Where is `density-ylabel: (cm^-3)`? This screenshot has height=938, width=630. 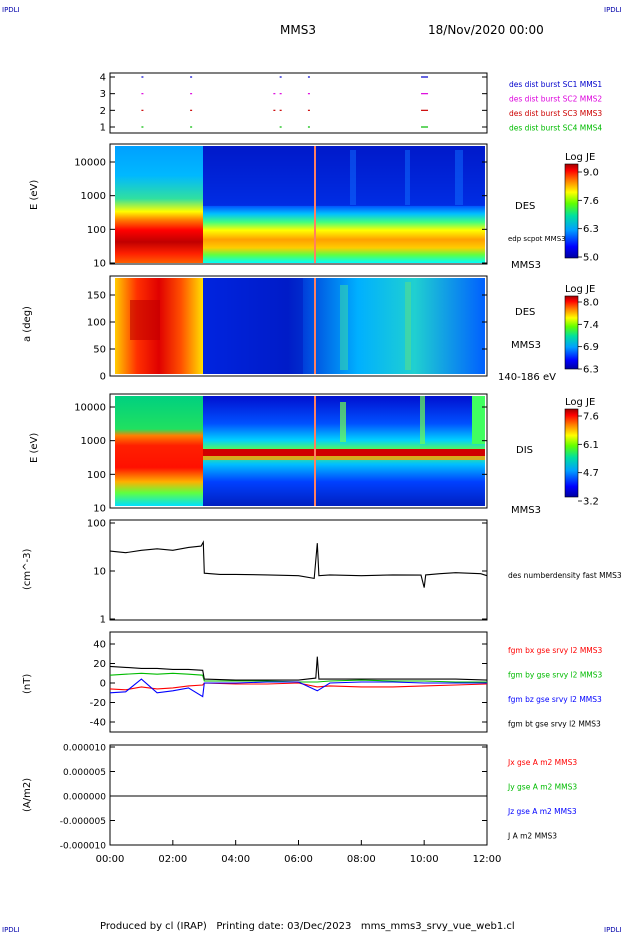 density-ylabel: (cm^-3) is located at coordinates (27, 569).